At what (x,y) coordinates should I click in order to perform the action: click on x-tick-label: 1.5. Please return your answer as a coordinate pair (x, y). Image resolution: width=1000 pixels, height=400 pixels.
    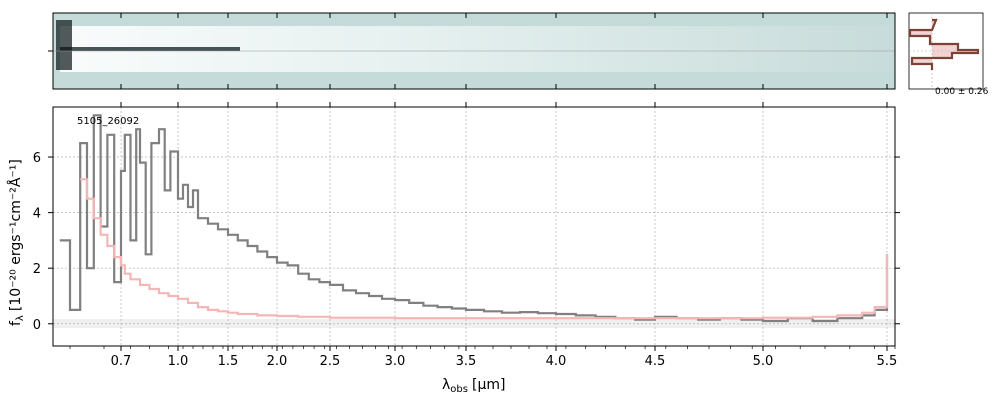
    Looking at the image, I should click on (228, 361).